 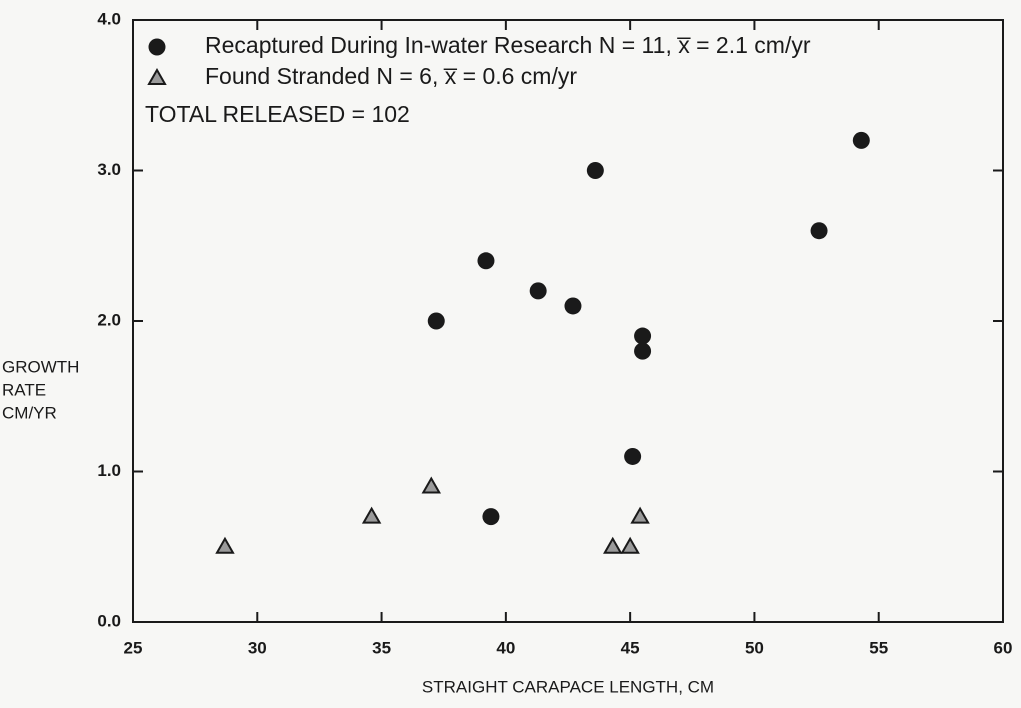 What do you see at coordinates (133, 647) in the screenshot?
I see `x-tick-label: 25` at bounding box center [133, 647].